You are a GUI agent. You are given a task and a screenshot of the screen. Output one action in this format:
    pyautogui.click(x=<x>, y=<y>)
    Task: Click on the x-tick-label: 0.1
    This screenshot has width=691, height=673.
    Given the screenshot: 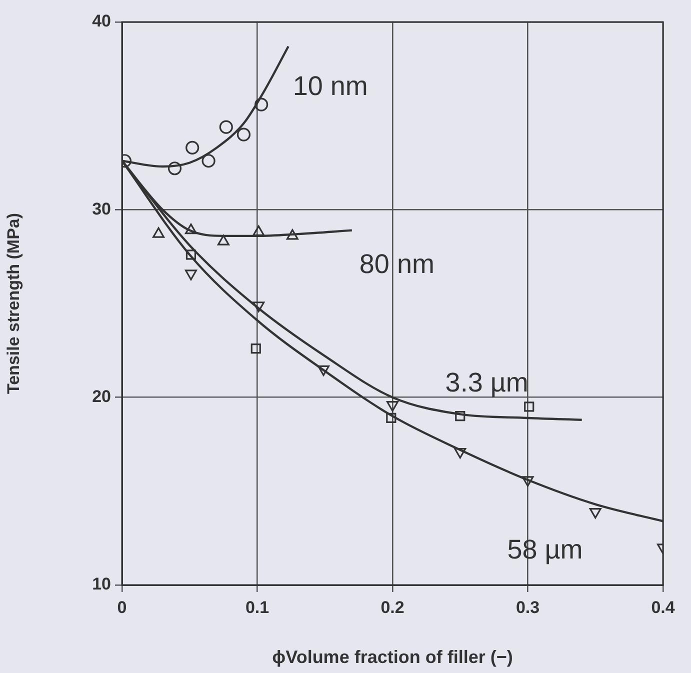 What is the action you would take?
    pyautogui.click(x=257, y=607)
    